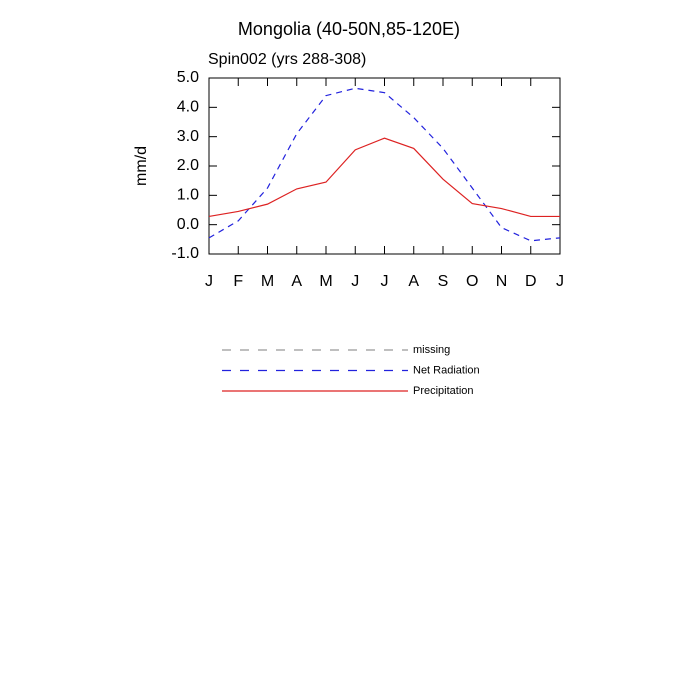 This screenshot has width=700, height=700. Describe the element at coordinates (188, 136) in the screenshot. I see `y-tick-label: 3.0` at that location.